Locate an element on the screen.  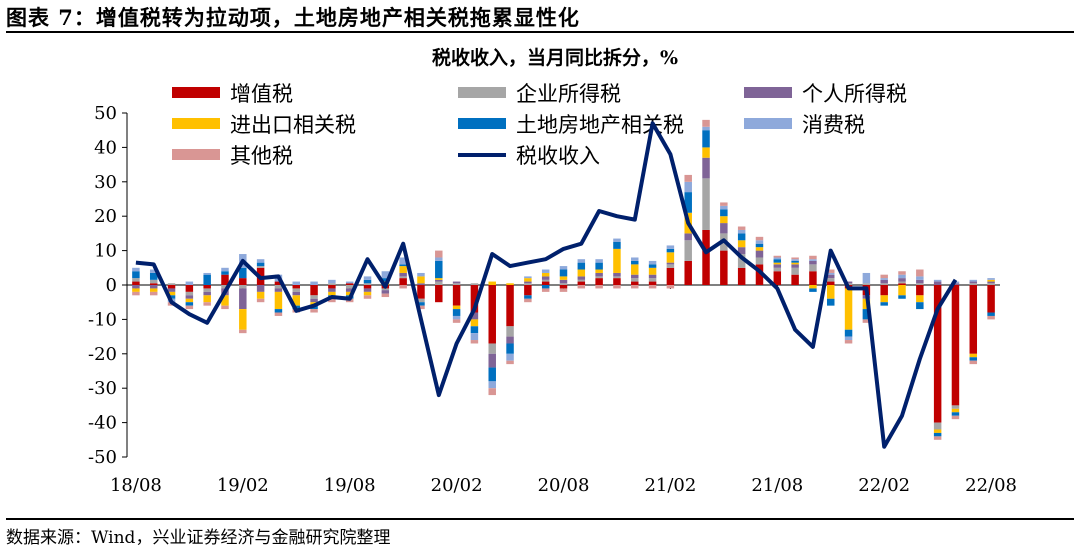
x-tick-label: 19/02 is located at coordinates (243, 485).